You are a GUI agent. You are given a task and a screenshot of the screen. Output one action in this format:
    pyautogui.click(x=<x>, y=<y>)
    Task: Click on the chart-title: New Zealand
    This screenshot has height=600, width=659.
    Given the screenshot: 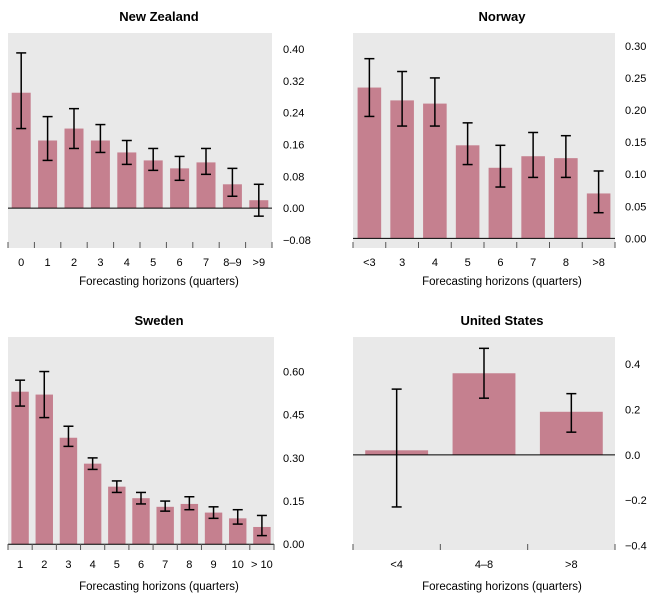 What is the action you would take?
    pyautogui.click(x=159, y=16)
    